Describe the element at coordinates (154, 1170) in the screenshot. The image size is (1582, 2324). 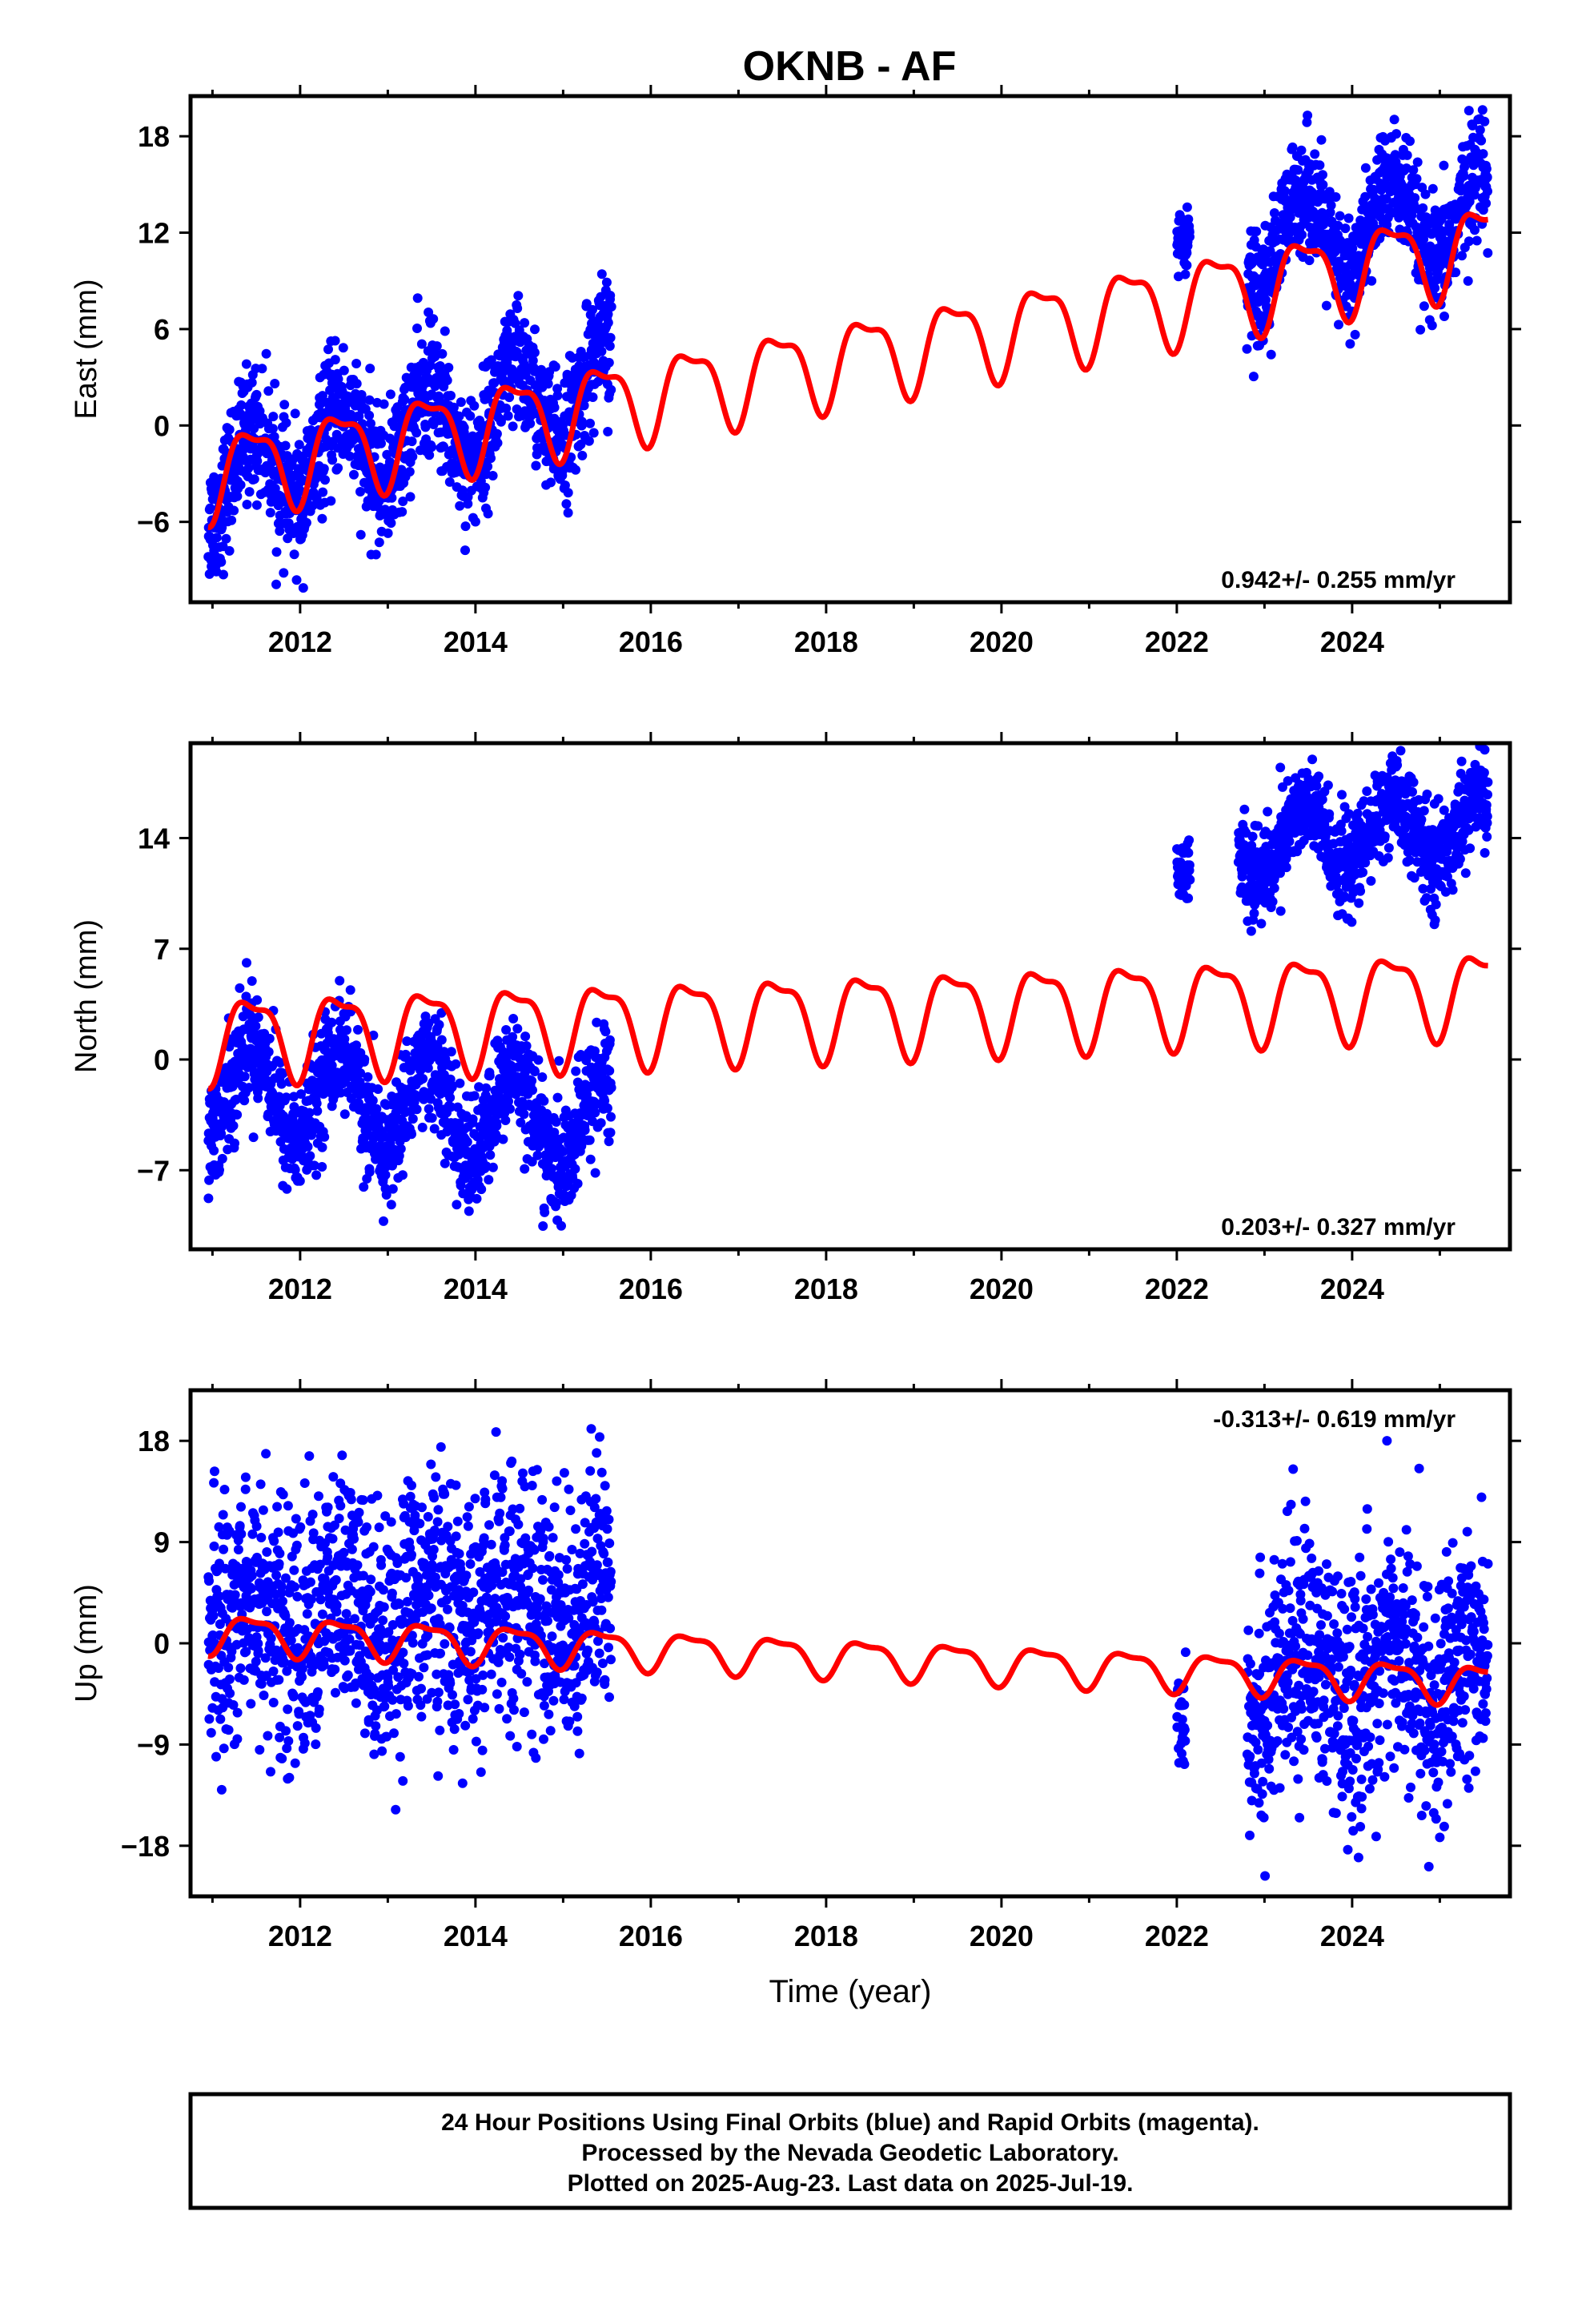
I see `y-tick-label: −7` at that location.